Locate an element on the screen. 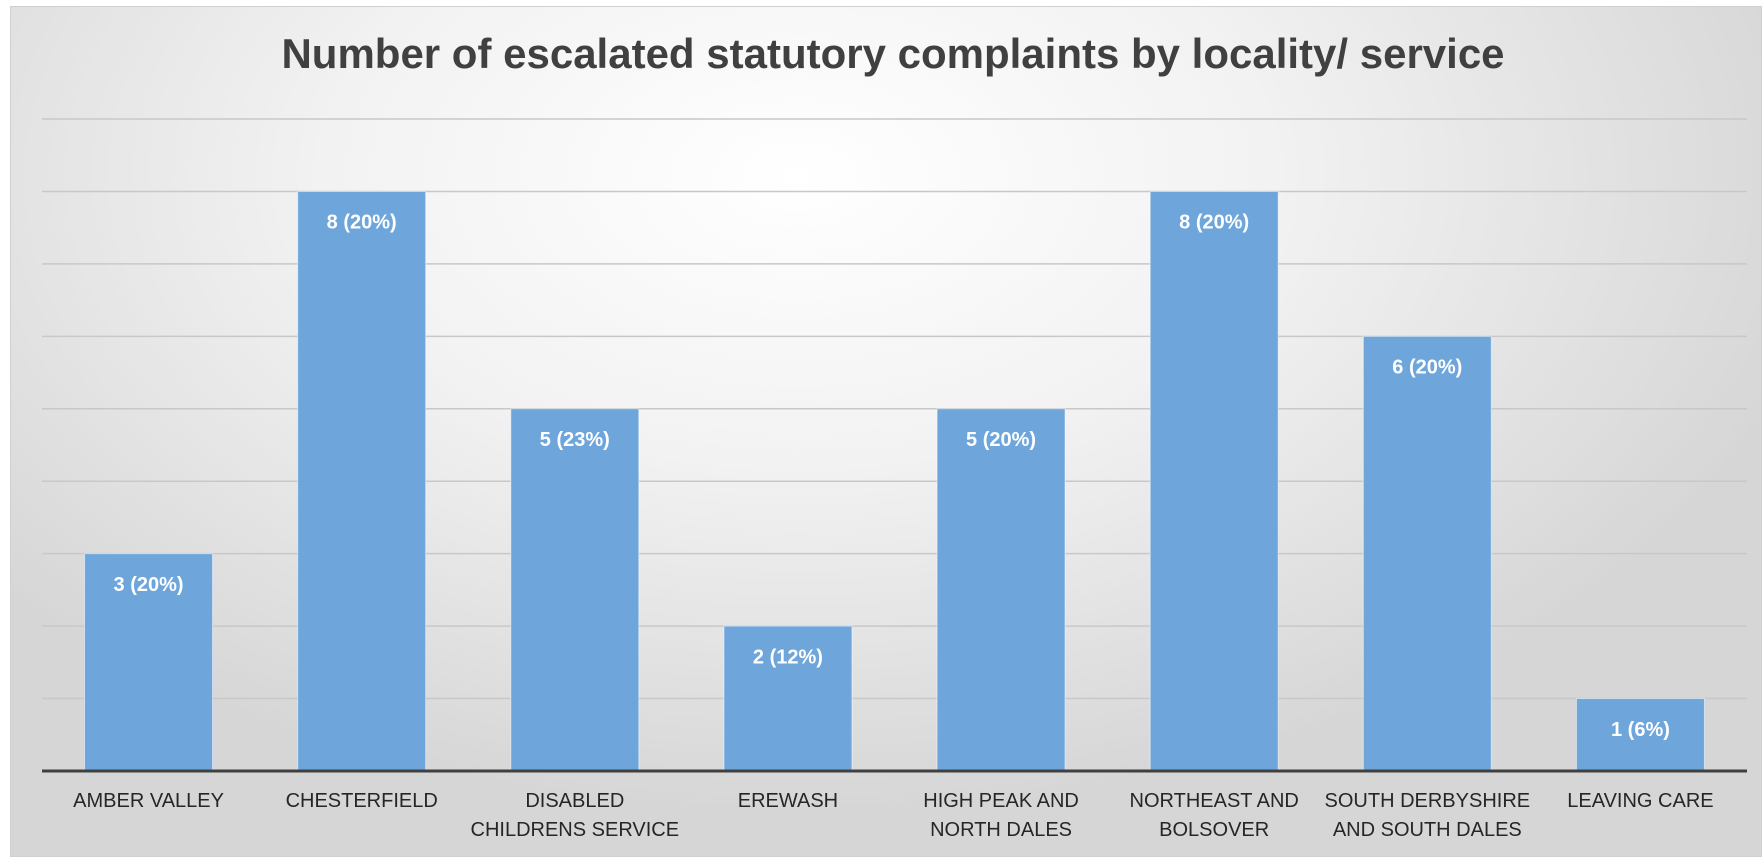 This screenshot has height=857, width=1762. data-label: 2 (12%) is located at coordinates (788, 657).